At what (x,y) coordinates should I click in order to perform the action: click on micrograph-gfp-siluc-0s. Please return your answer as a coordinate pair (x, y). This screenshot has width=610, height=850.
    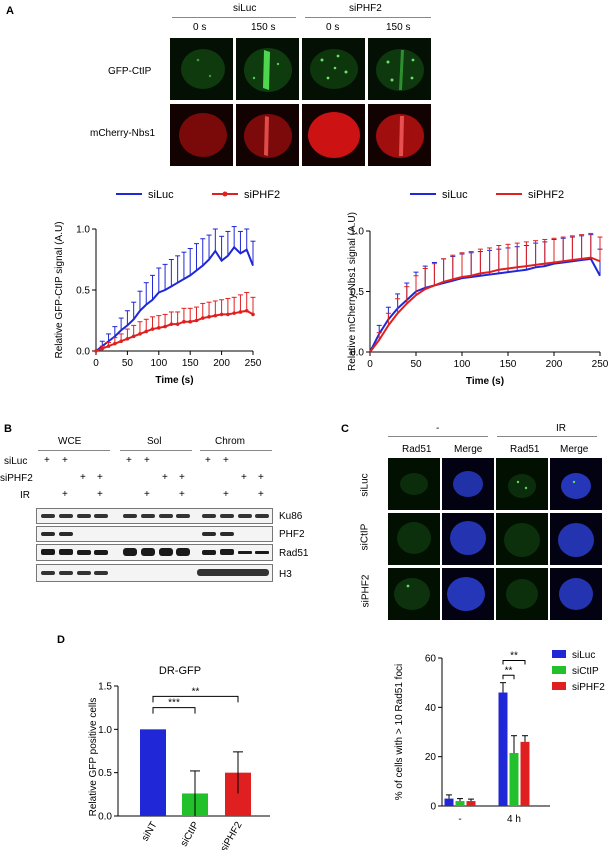
    Looking at the image, I should click on (201, 69).